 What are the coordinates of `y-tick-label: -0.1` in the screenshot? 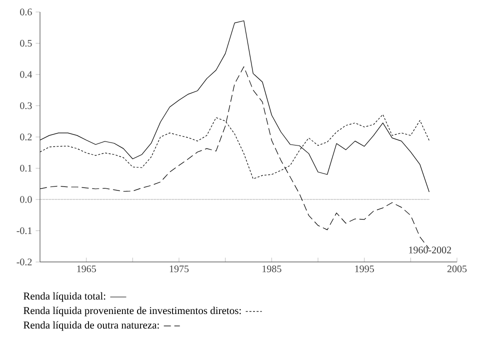 It's located at (24, 230).